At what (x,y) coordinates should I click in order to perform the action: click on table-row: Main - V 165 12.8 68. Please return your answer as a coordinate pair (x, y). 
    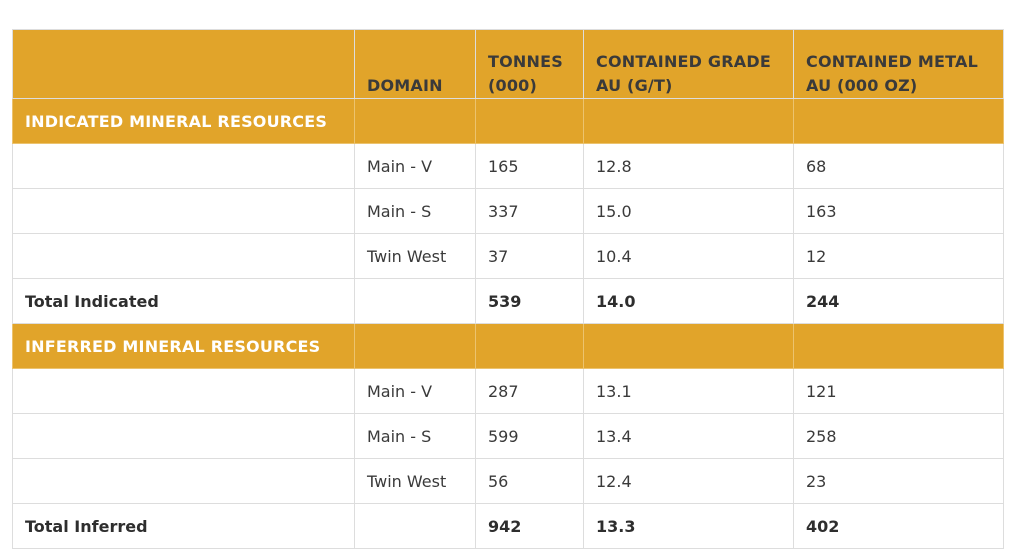
    Looking at the image, I should click on (508, 166).